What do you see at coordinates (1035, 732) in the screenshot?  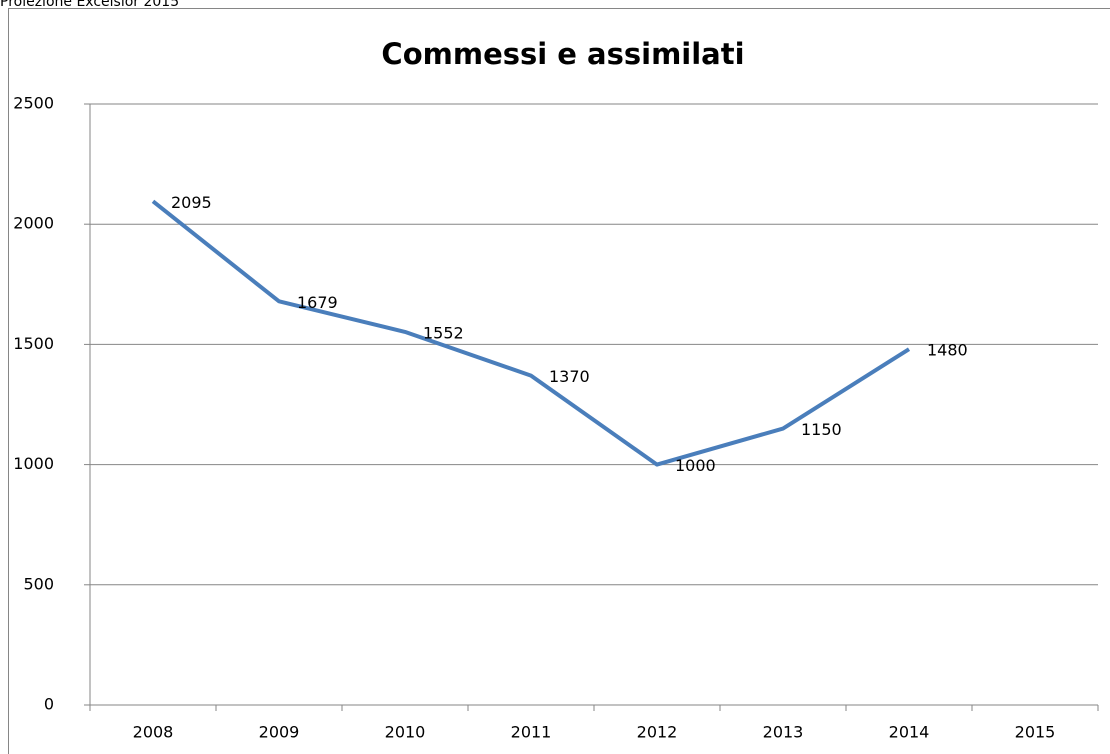 I see `x-tick-label: 2015` at bounding box center [1035, 732].